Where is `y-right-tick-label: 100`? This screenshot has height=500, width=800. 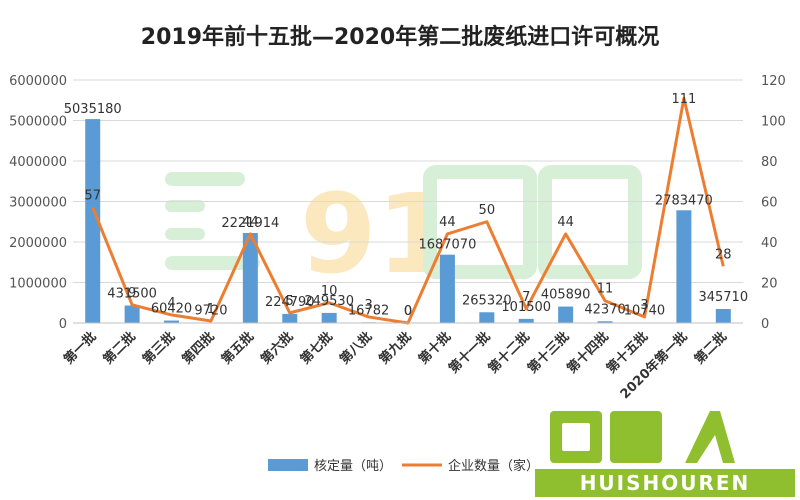 y-right-tick-label: 100 is located at coordinates (773, 122).